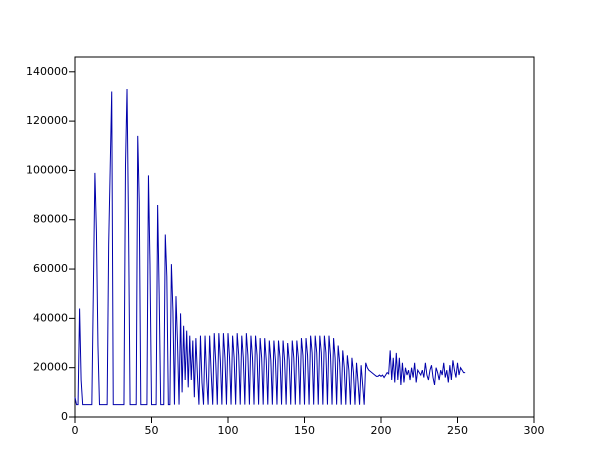 This screenshot has height=461, width=610. I want to click on x-tick-label: 150, so click(304, 430).